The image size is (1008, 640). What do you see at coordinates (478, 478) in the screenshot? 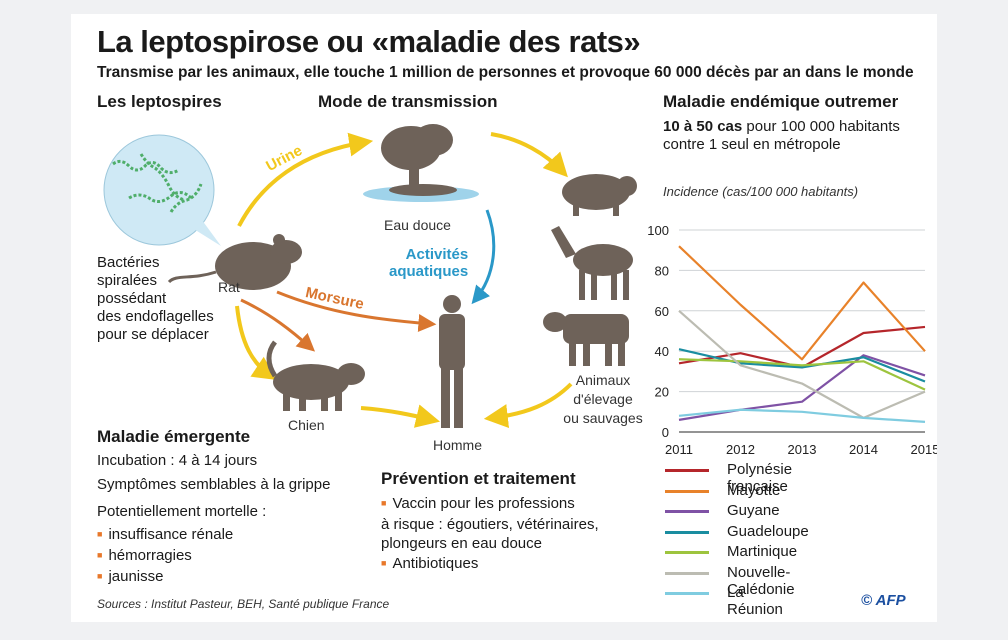
I see `prevention-heading: Prévention et traitement` at bounding box center [478, 478].